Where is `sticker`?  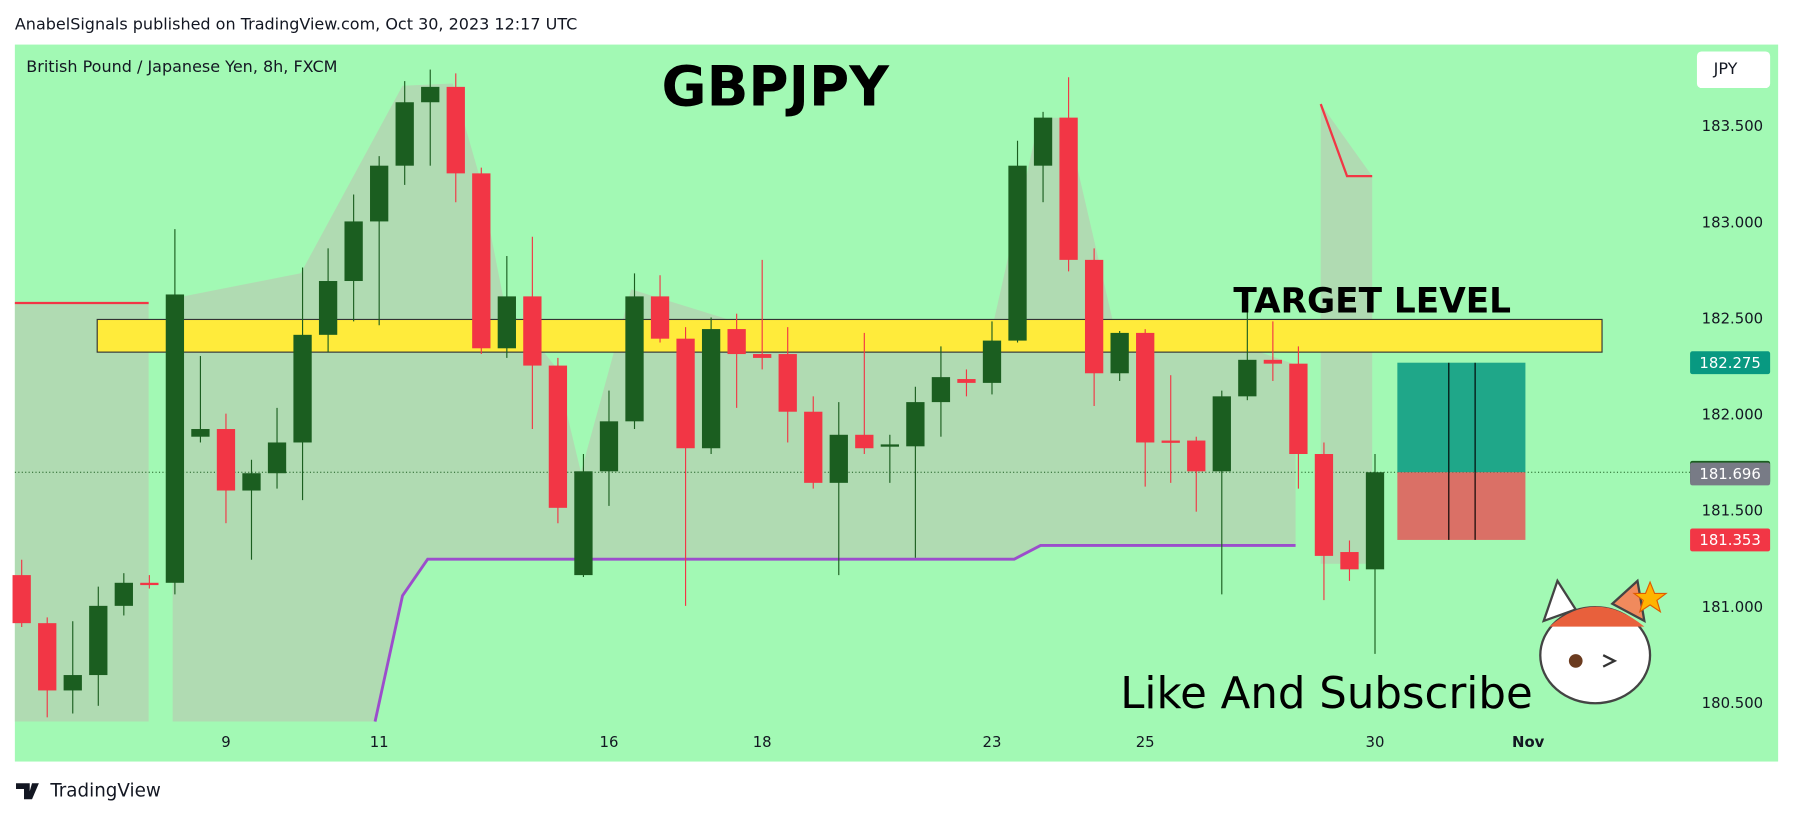
sticker is located at coordinates (1603, 641).